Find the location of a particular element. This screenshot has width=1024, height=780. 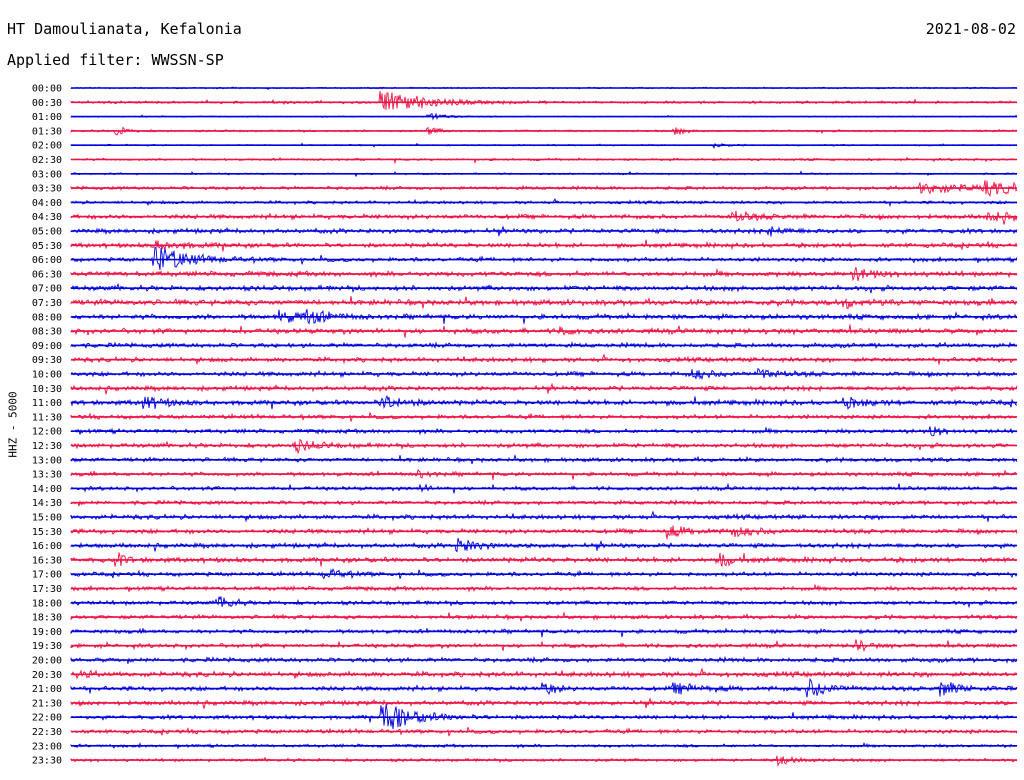

row-time-label: 20:00 is located at coordinates (47, 661).